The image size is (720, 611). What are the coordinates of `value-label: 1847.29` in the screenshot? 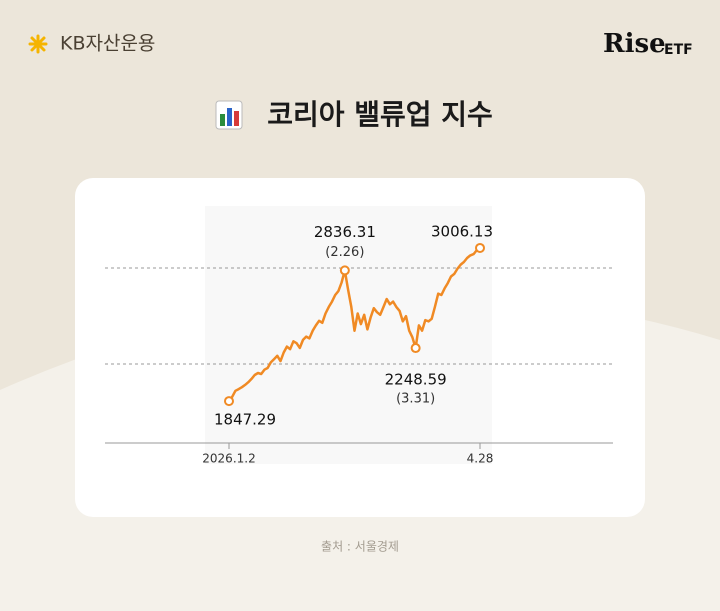 It's located at (245, 420).